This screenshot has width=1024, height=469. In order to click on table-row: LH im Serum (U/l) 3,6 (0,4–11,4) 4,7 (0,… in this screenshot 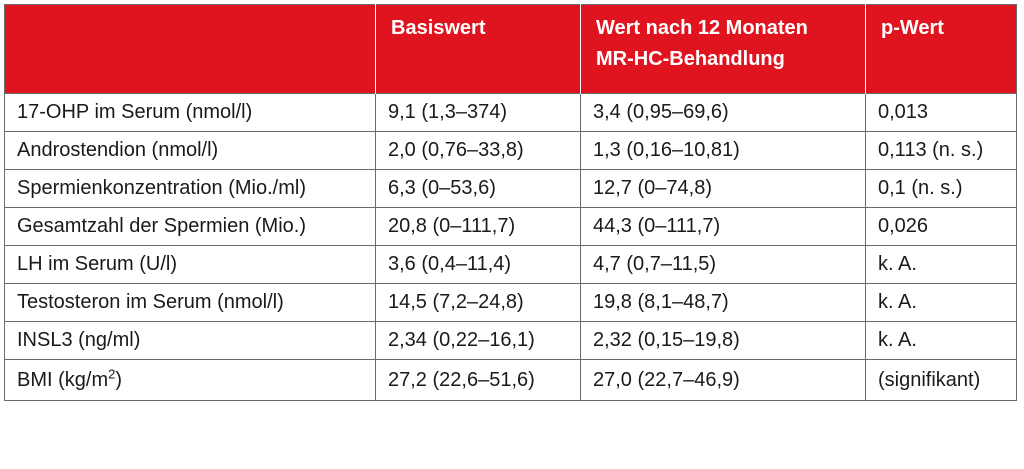, I will do `click(510, 264)`.